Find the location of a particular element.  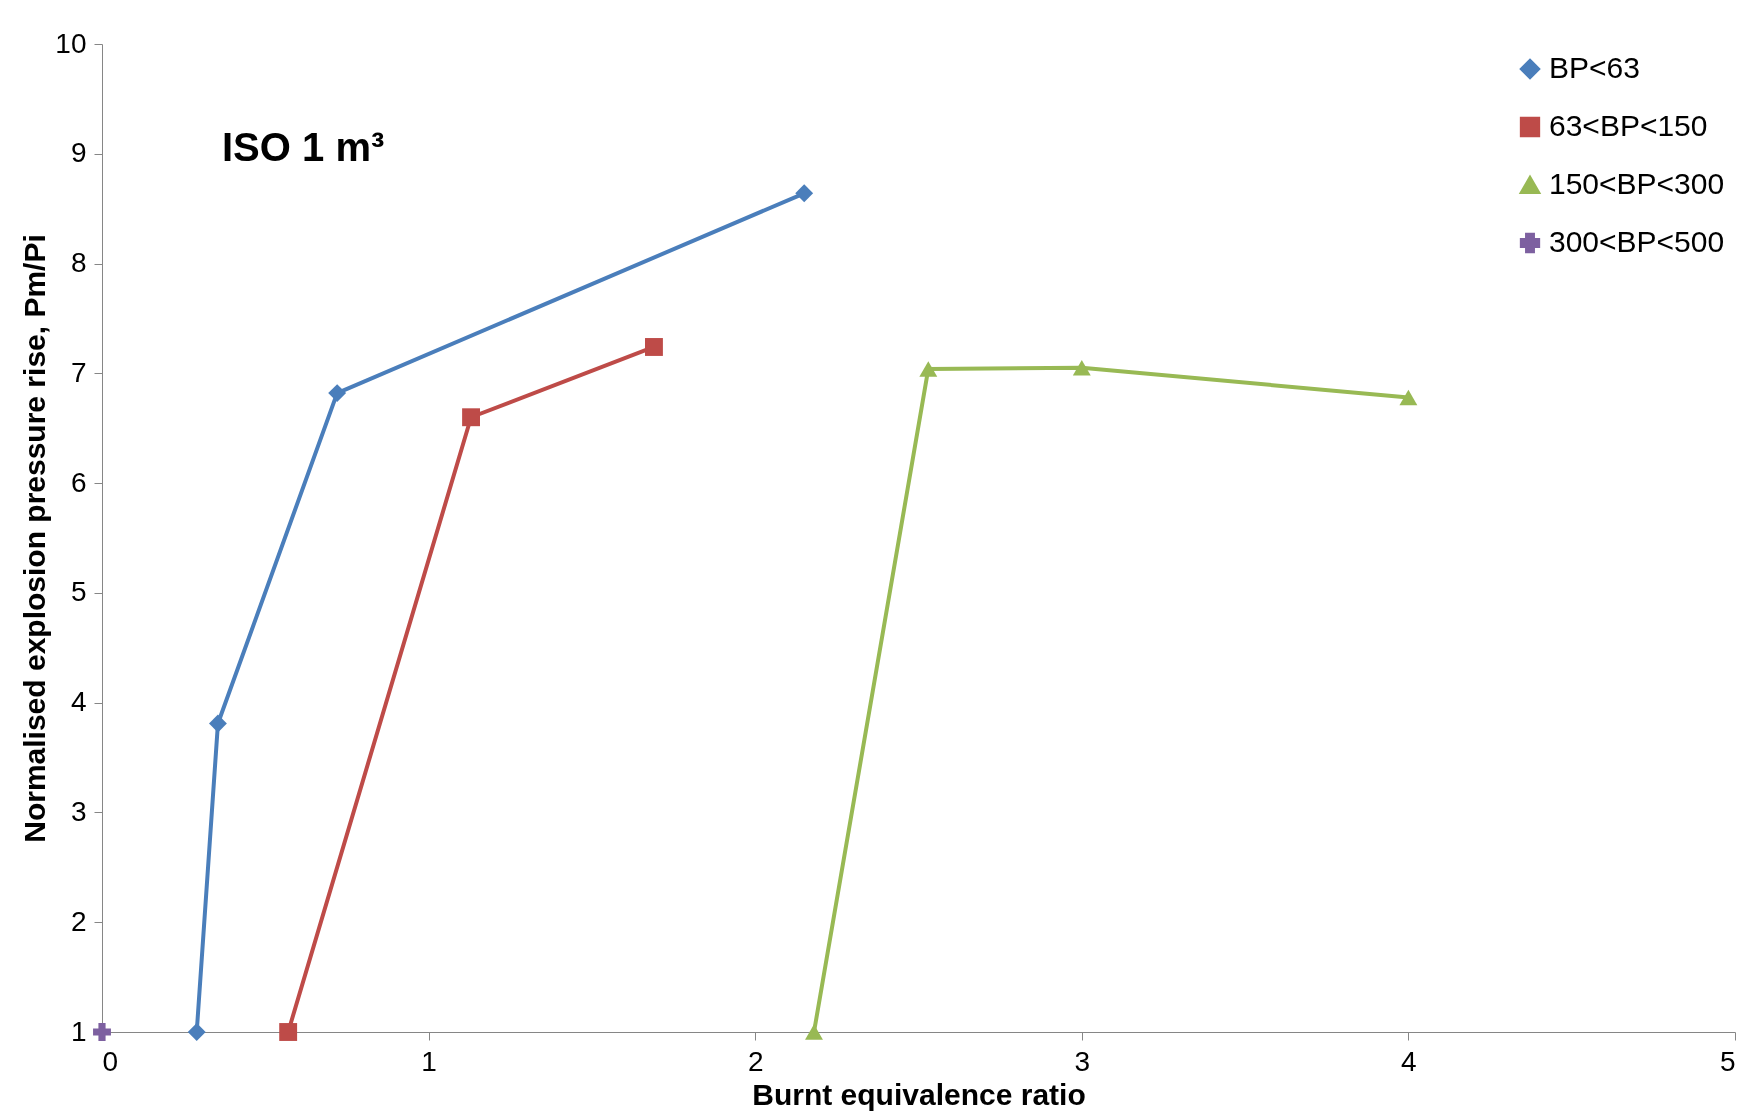

x-tick-label: 3 is located at coordinates (1082, 1061).